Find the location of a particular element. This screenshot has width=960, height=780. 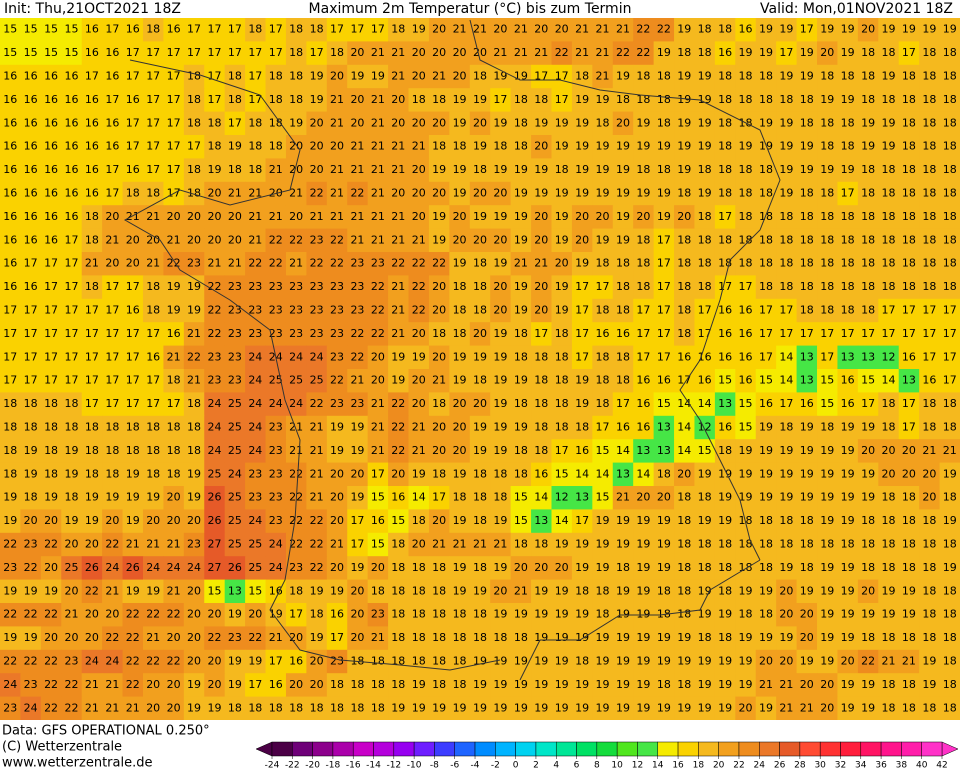

colorbar-segment is located at coordinates (424, 749).